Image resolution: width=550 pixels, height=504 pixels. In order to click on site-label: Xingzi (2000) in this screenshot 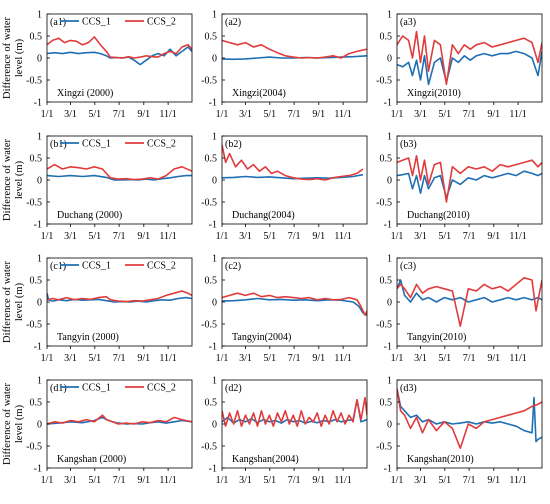, I will do `click(85, 93)`.